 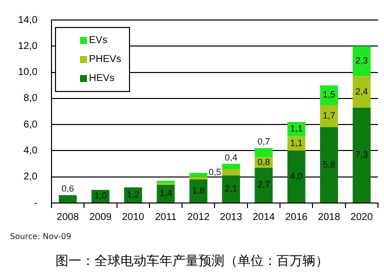 I want to click on data-label: 0,8, so click(x=263, y=161).